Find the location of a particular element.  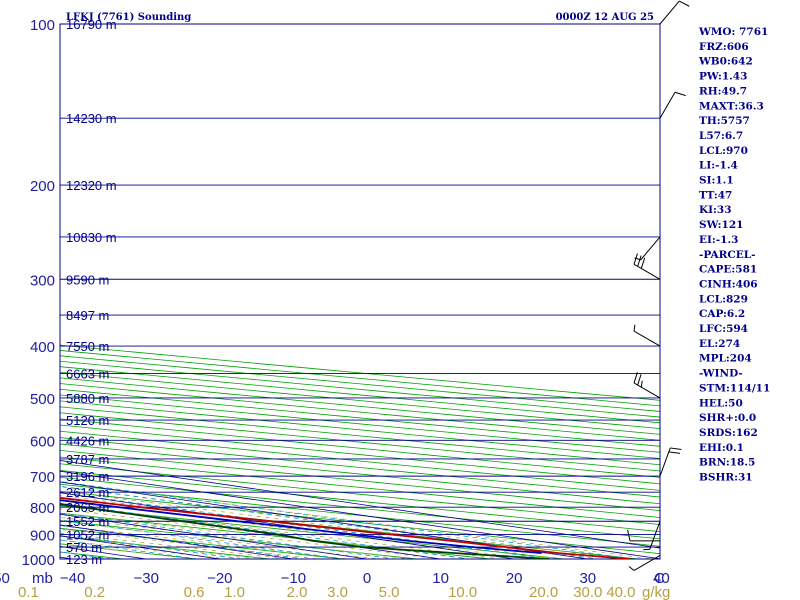

pressure-label: 100 is located at coordinates (42, 25).